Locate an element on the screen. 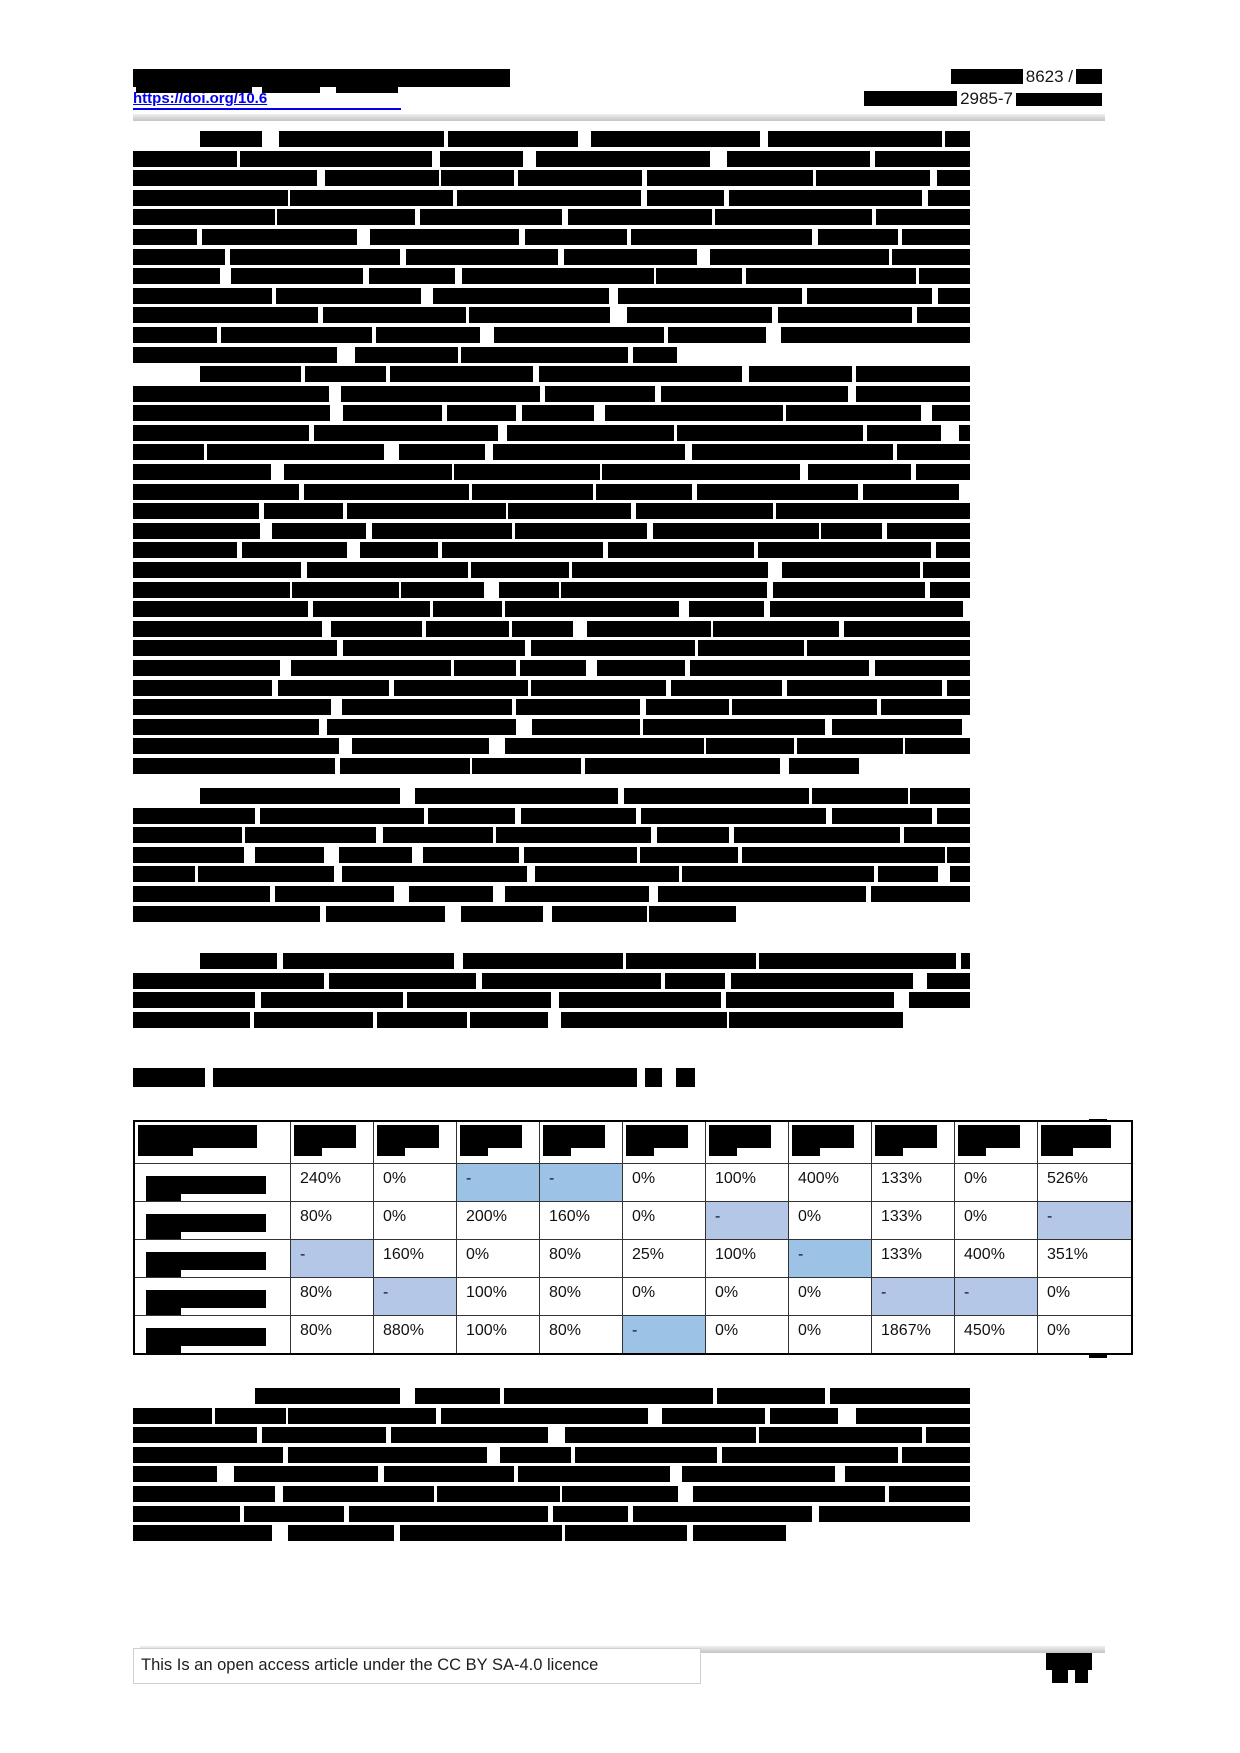 The width and height of the screenshot is (1240, 1753). table-value-cell: 240% is located at coordinates (332, 1182).